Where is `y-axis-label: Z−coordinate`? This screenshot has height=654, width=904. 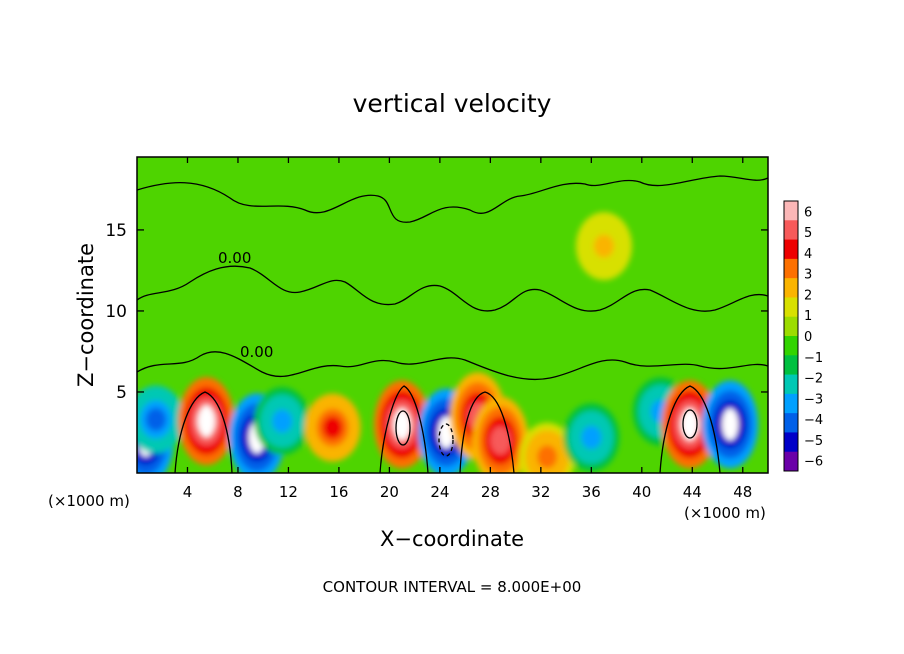
y-axis-label: Z−coordinate is located at coordinates (86, 315).